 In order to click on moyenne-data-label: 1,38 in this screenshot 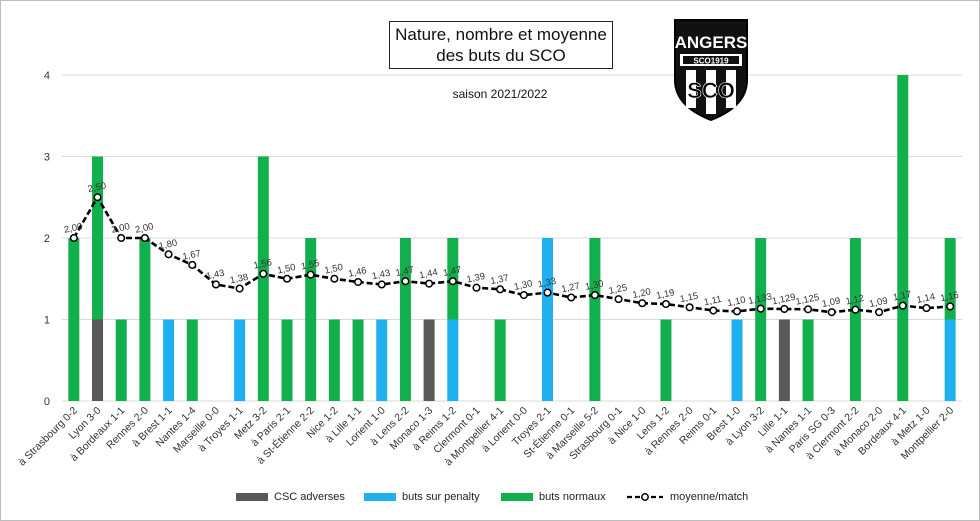, I will do `click(239, 279)`.